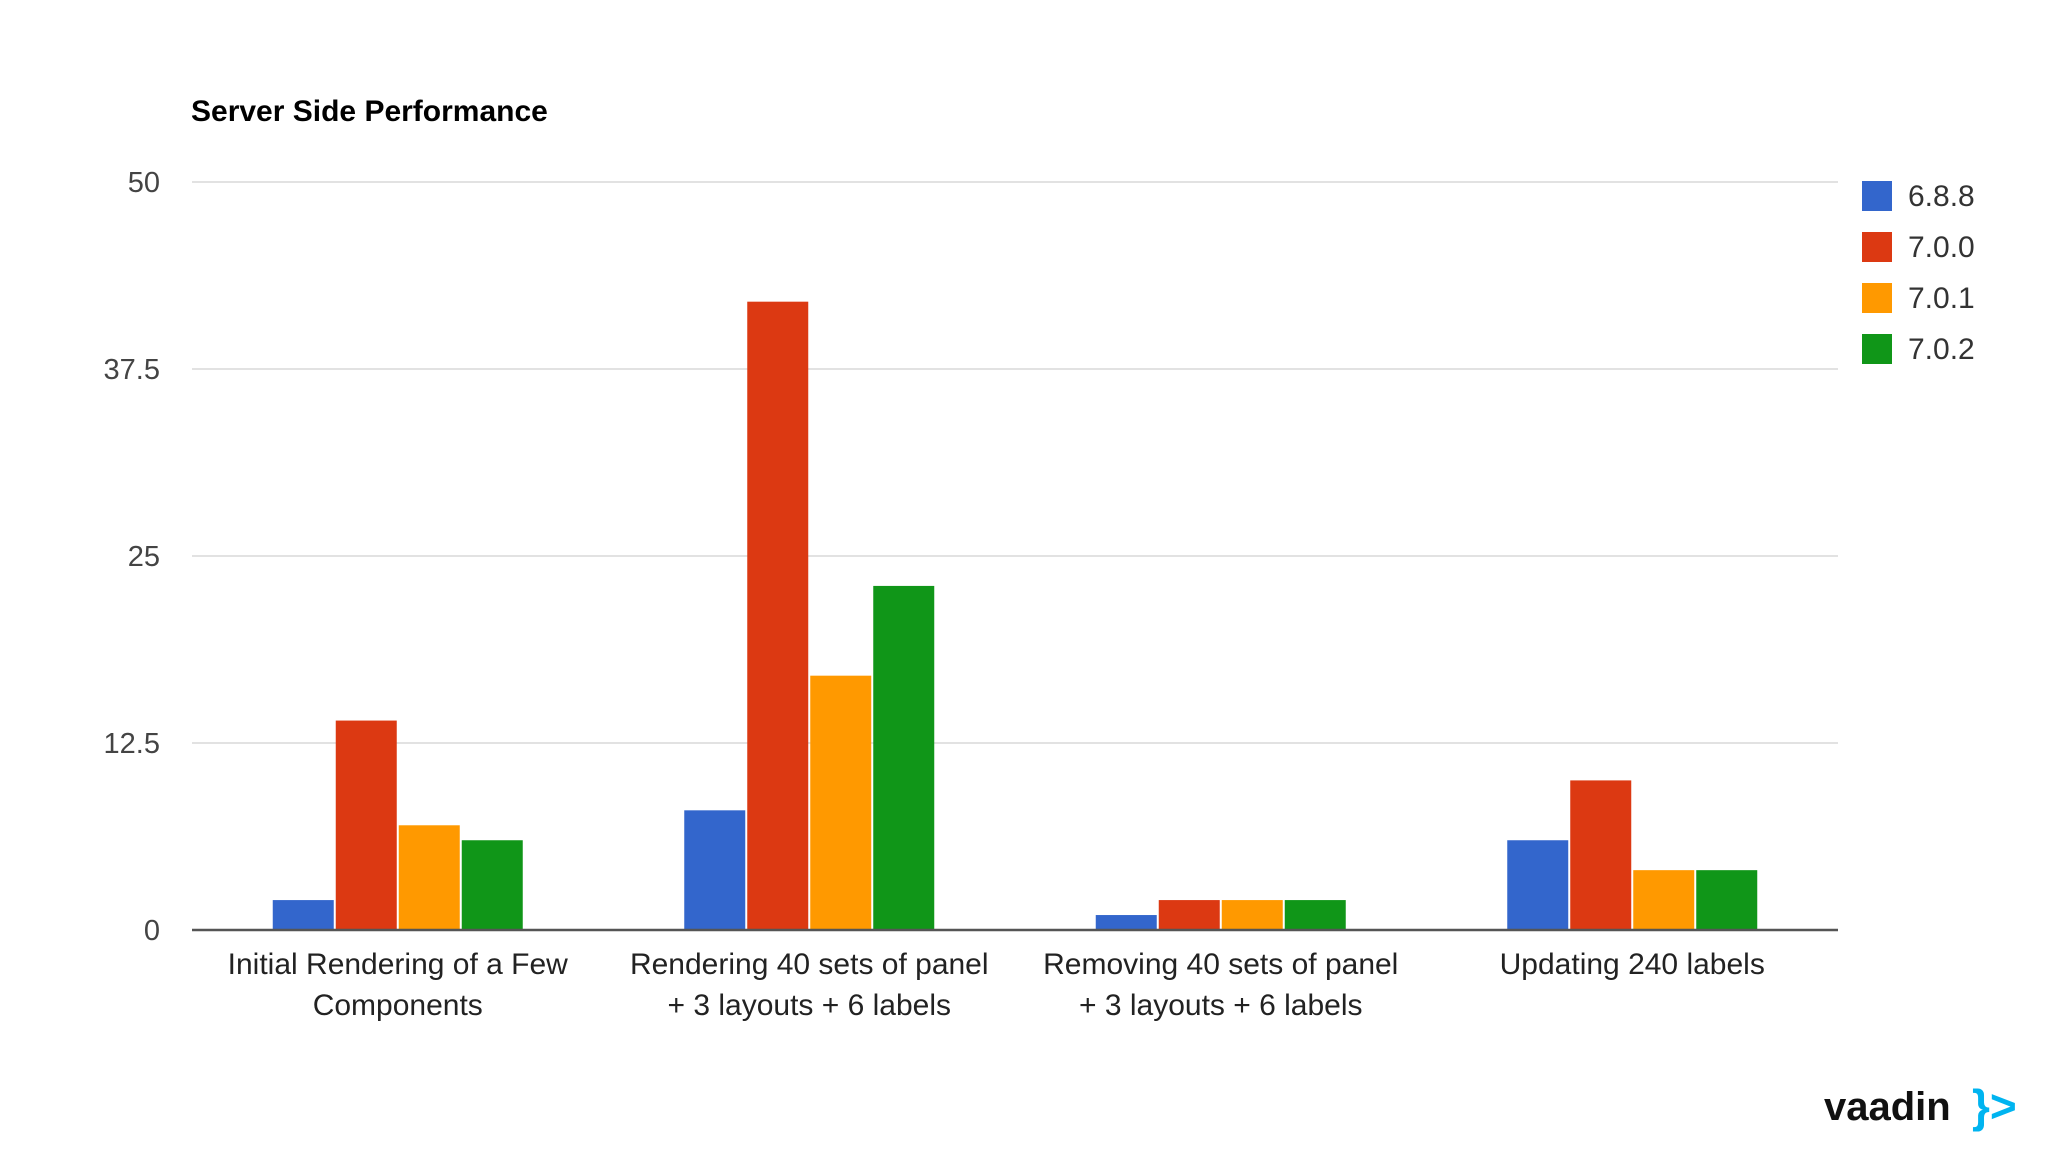 The image size is (2048, 1157). Describe the element at coordinates (398, 964) in the screenshot. I see `x-category-label: Initial Rendering of a Few` at that location.